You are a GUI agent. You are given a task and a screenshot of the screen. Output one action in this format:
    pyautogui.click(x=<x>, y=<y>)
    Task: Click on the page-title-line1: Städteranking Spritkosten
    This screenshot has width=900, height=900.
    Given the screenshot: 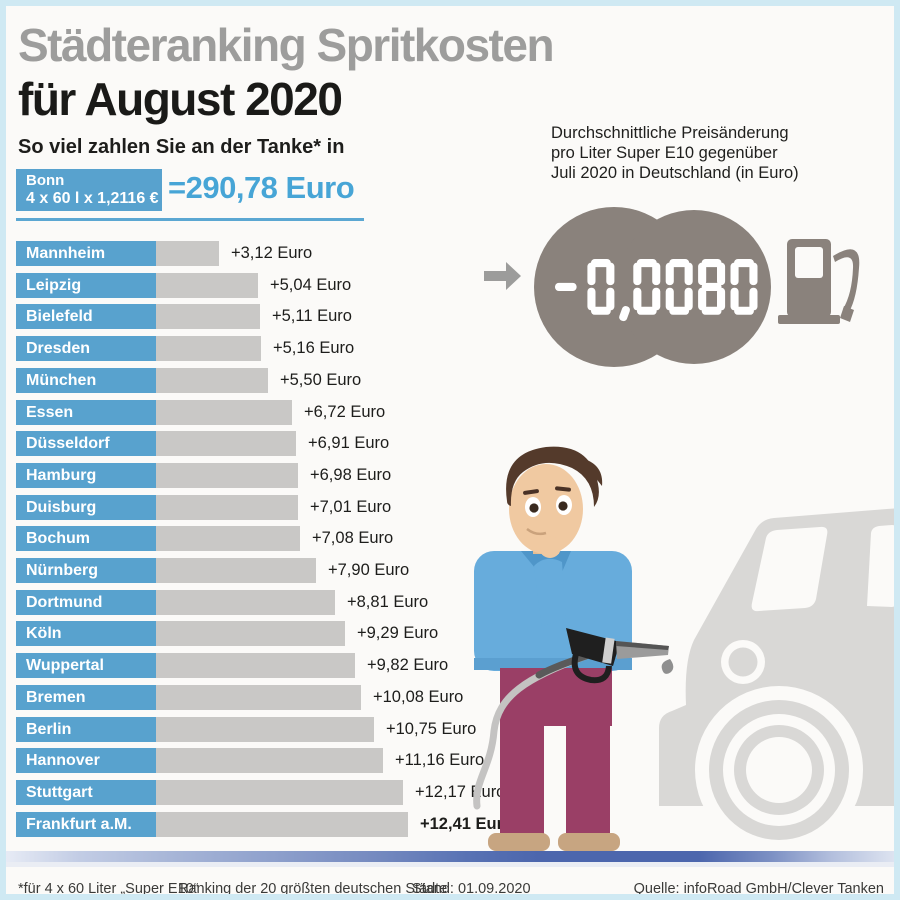 What is the action you would take?
    pyautogui.click(x=286, y=45)
    